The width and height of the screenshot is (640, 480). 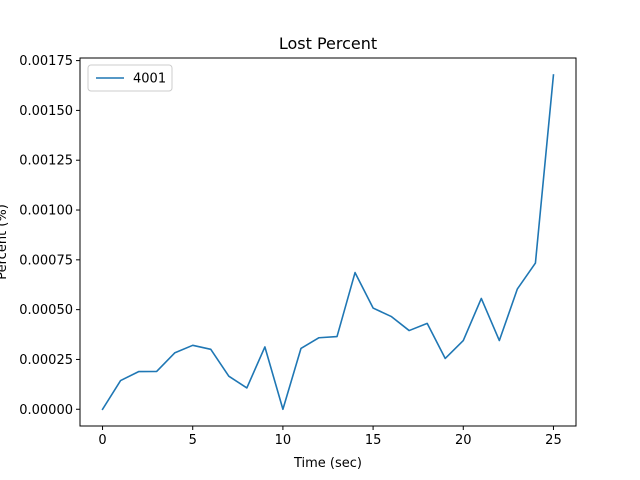 I want to click on y-axis-label: Percent (%), so click(x=5, y=242).